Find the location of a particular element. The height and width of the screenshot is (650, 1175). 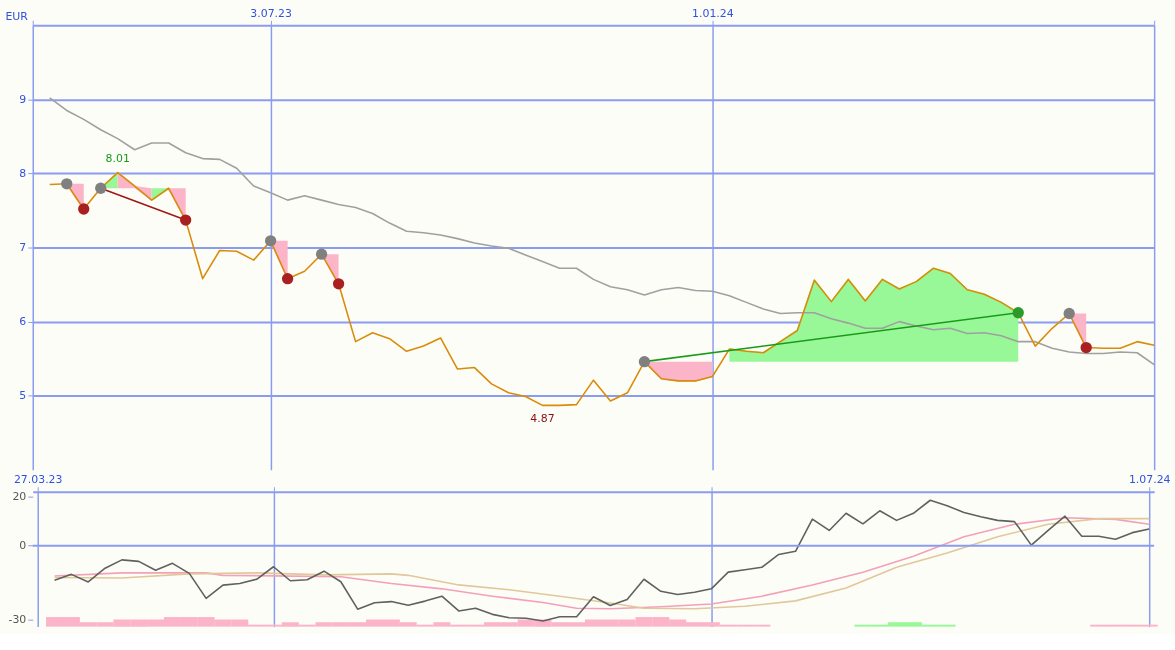

x-tick-label: 1.01.24 is located at coordinates (713, 13).